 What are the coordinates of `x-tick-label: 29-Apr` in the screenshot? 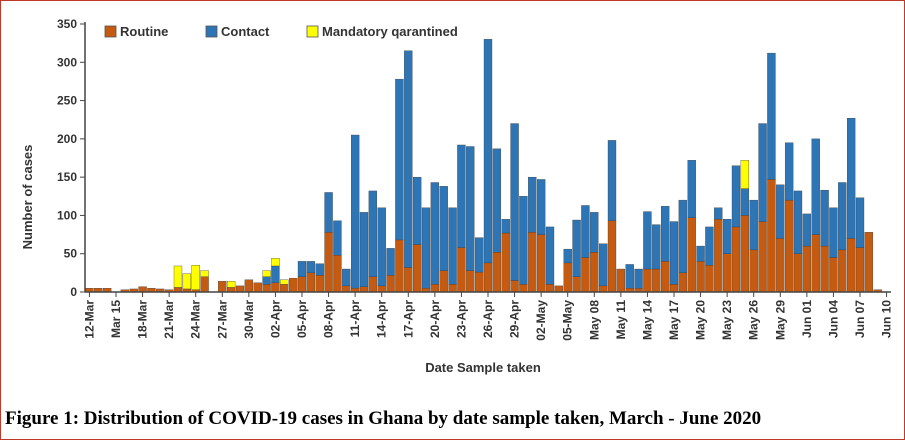 It's located at (515, 319).